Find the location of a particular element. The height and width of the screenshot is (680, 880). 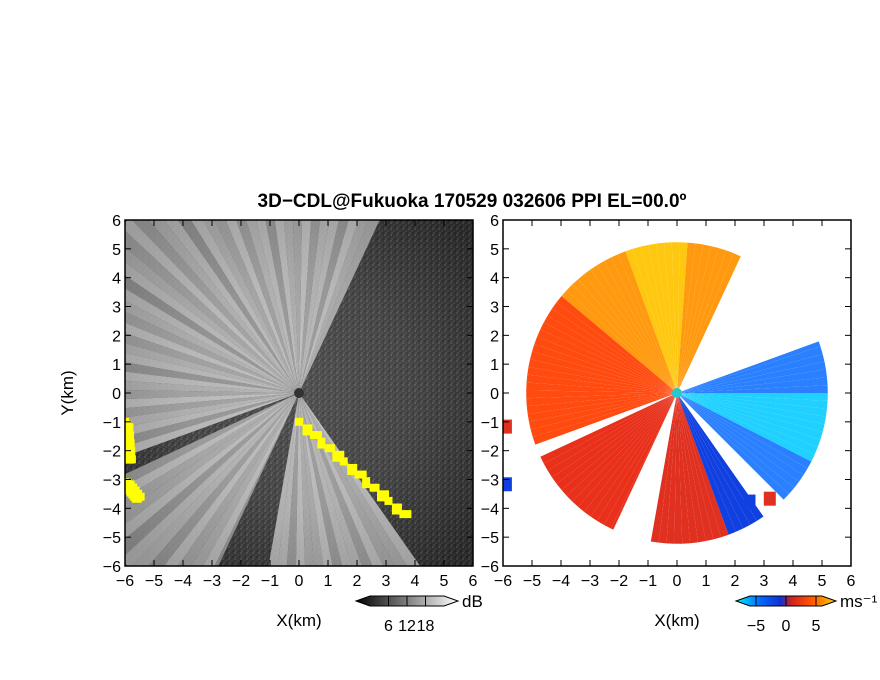

velocity-colorbar-tick-label: 5 is located at coordinates (816, 626).